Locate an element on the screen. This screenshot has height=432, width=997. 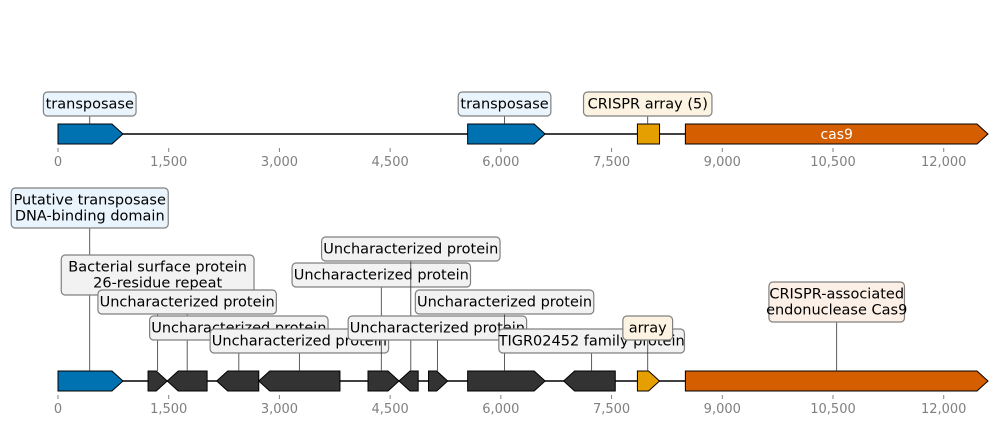
feature-summary-3: cas9 is located at coordinates (836, 134).